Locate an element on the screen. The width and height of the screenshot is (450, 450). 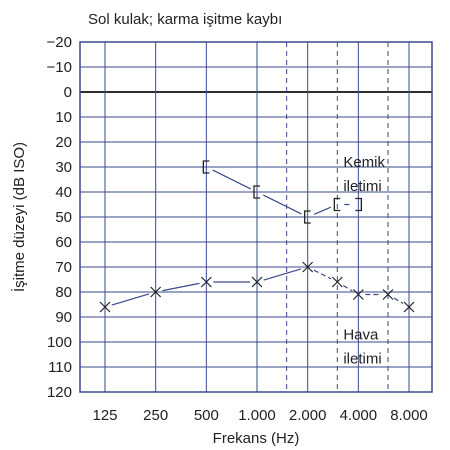
x-tick-label: 500 is located at coordinates (206, 415).